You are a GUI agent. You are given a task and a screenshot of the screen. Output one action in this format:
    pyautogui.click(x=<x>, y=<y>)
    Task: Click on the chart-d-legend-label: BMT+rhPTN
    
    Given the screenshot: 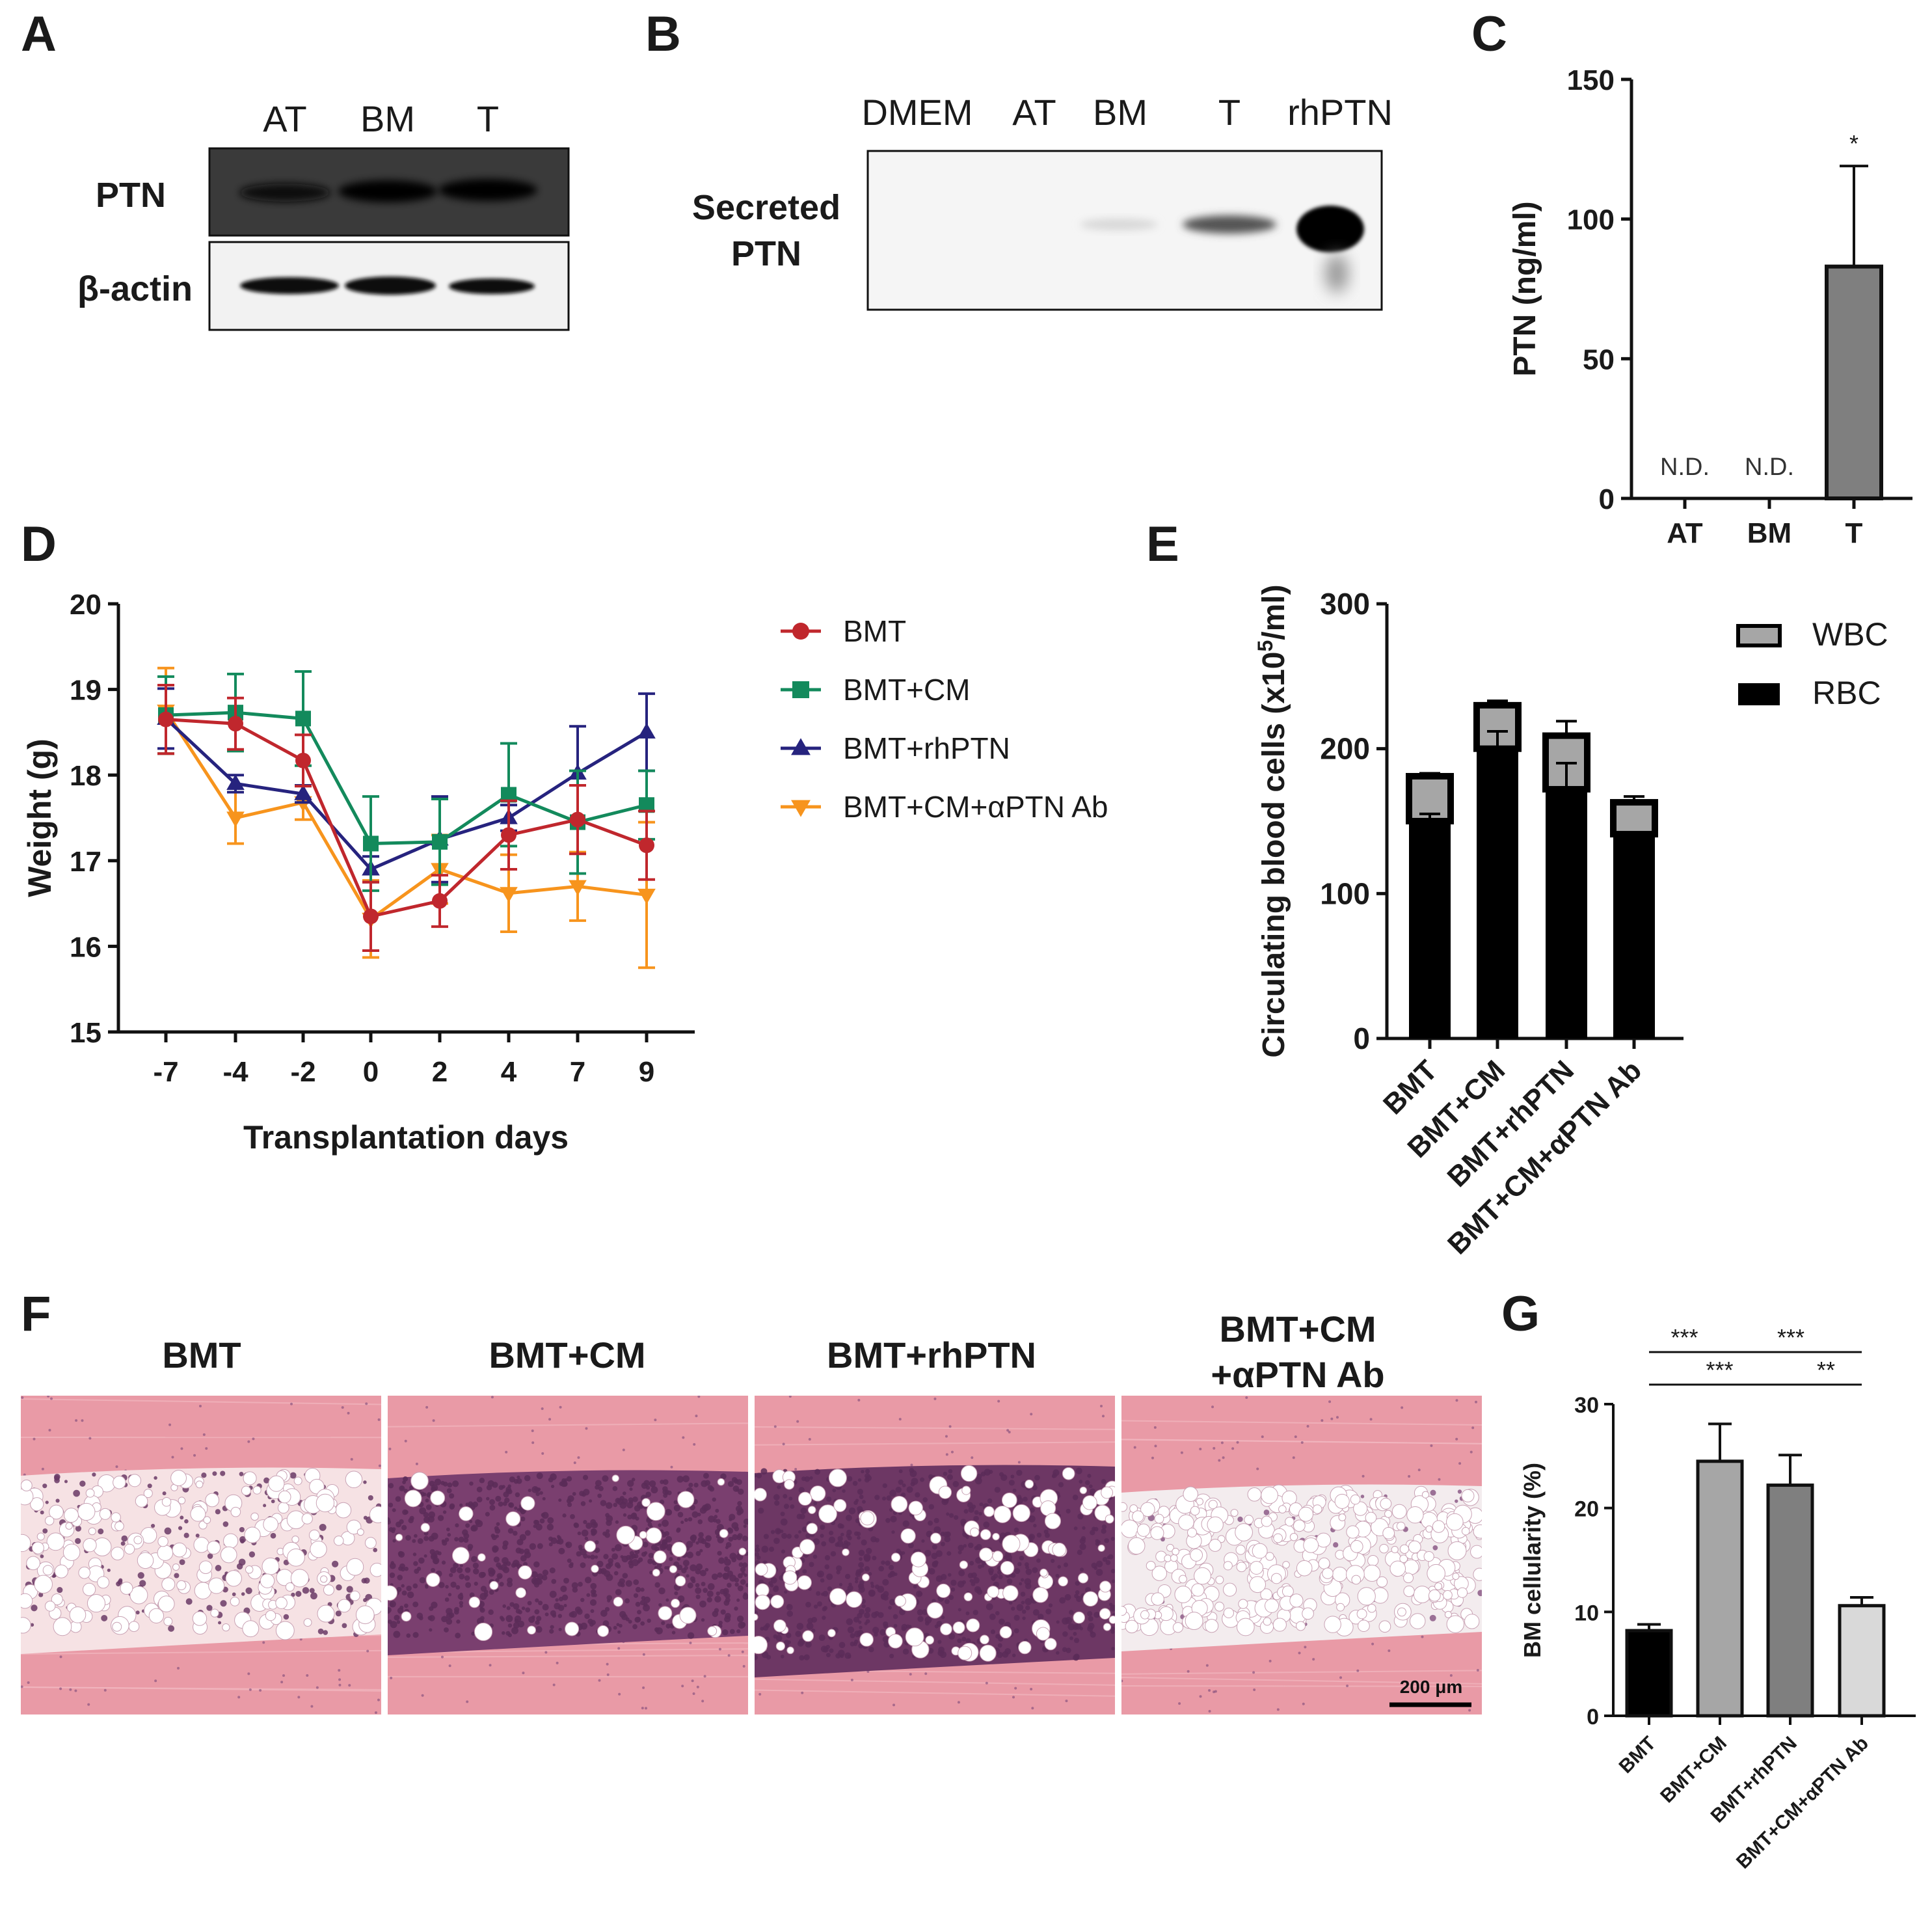 What is the action you would take?
    pyautogui.click(x=927, y=748)
    